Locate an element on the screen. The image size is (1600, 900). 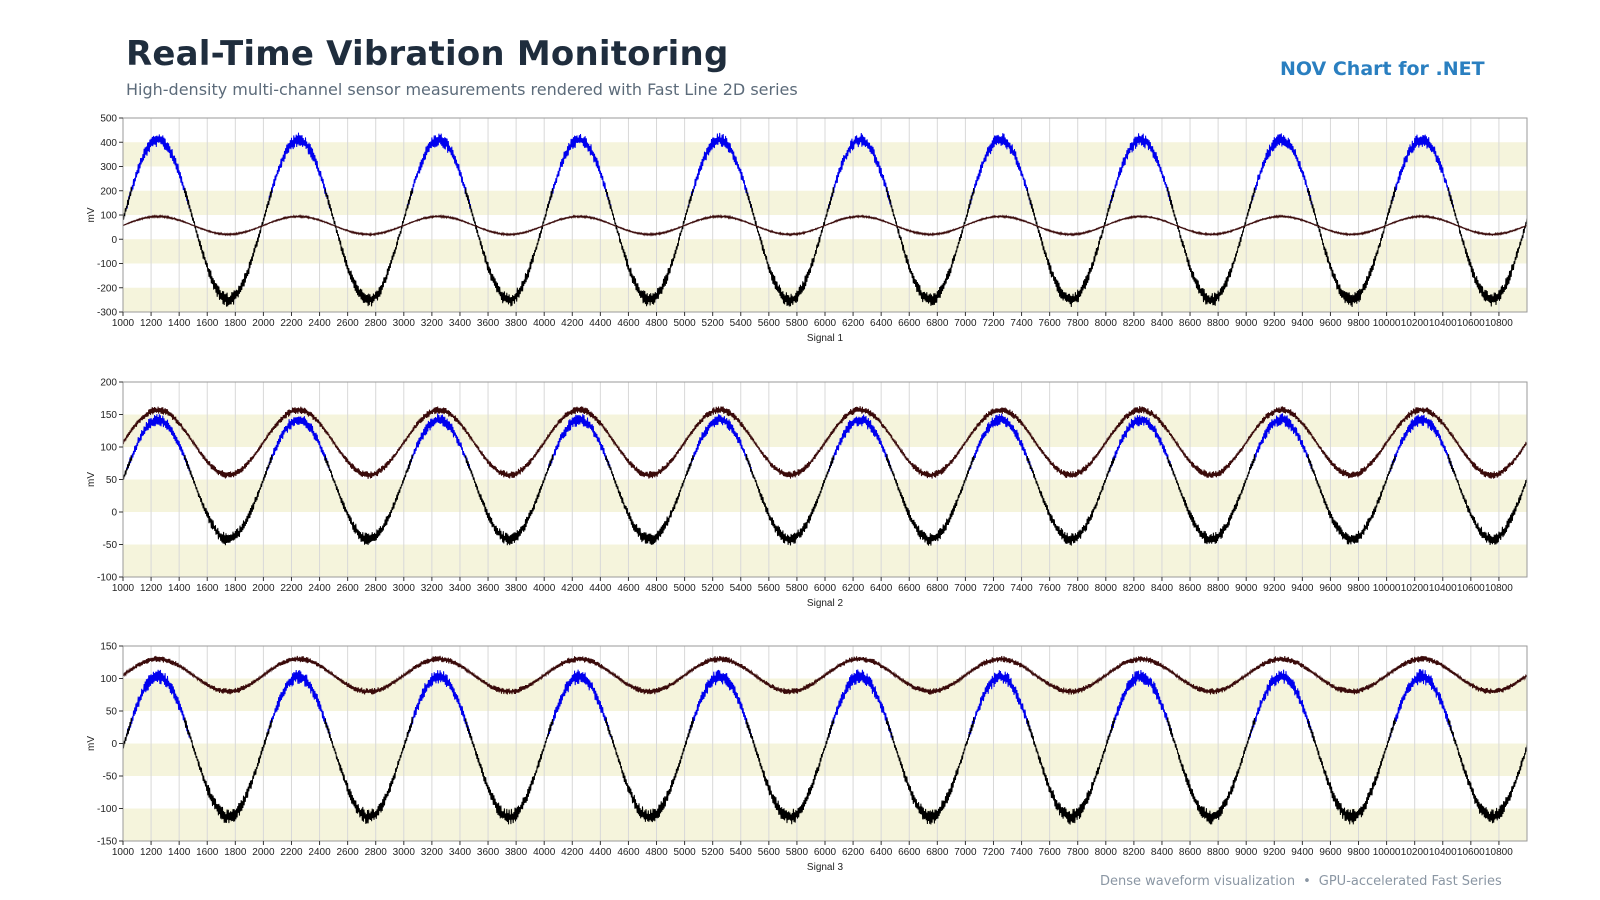
y-tick-label: -50 is located at coordinates (110, 545).